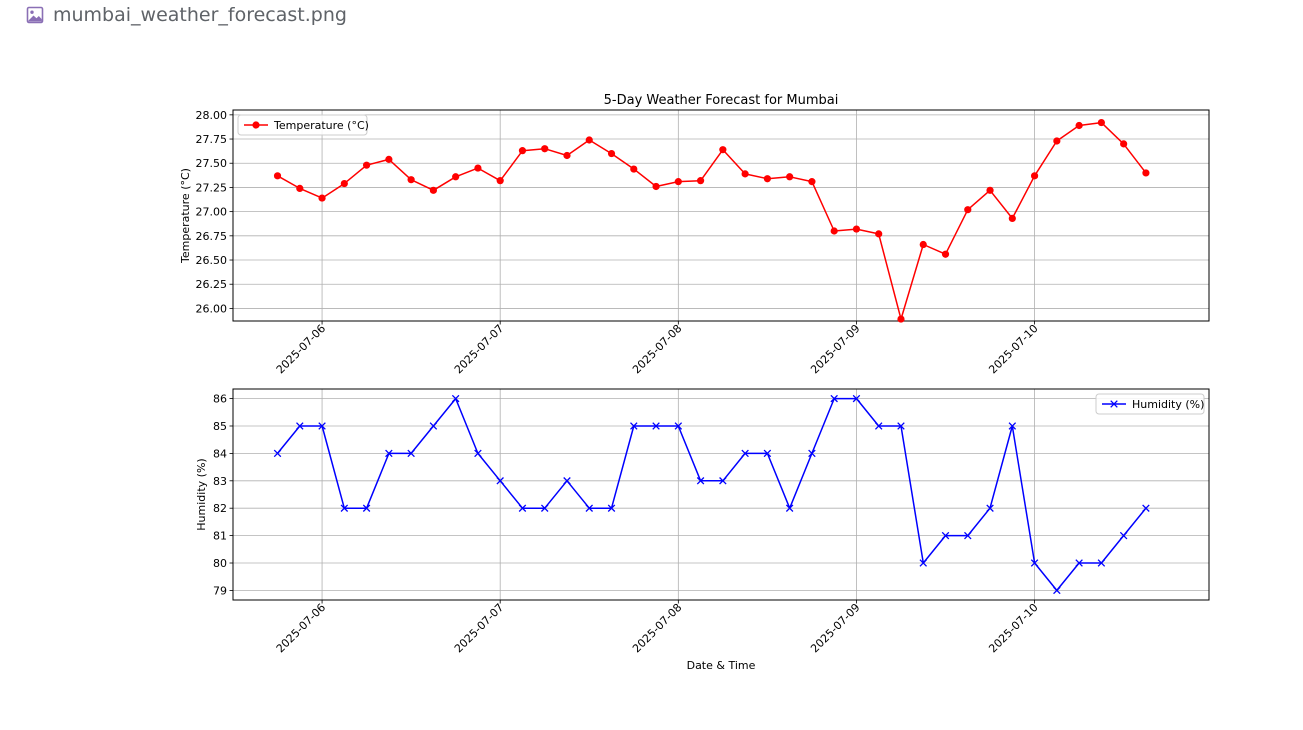 The width and height of the screenshot is (1303, 730). Describe the element at coordinates (220, 590) in the screenshot. I see `y-tick-label: 79` at that location.